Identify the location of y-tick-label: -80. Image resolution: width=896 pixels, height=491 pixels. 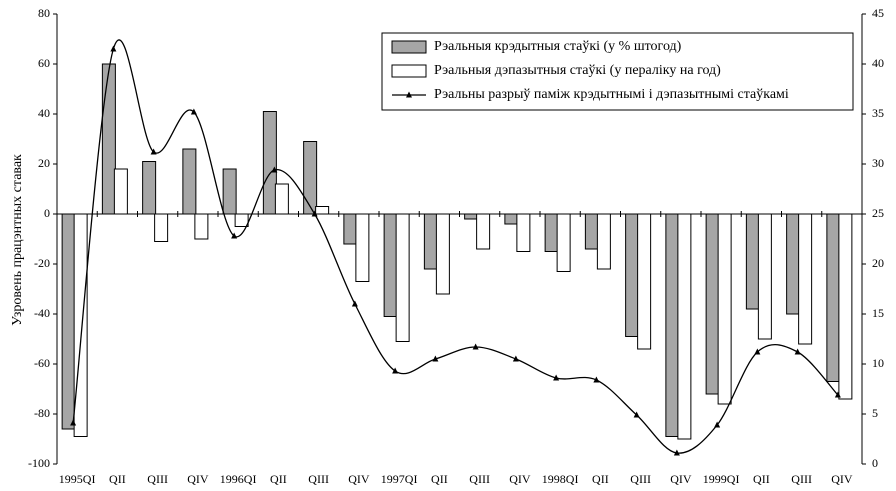
(42, 413).